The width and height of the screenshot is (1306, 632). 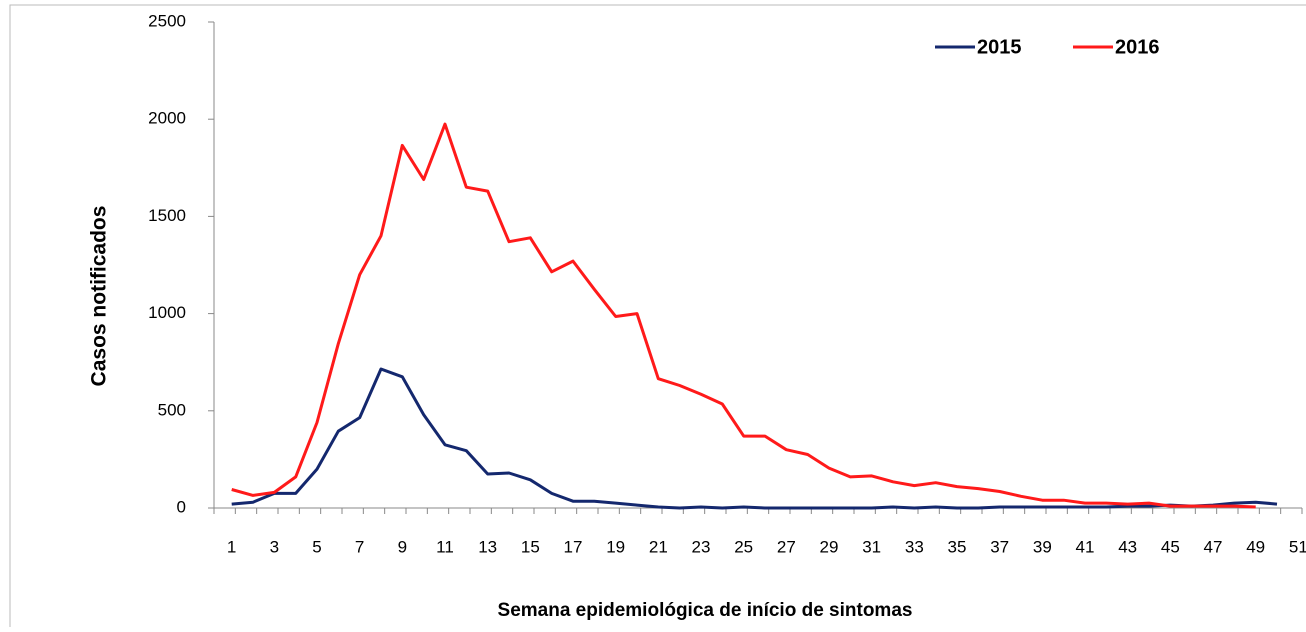 I want to click on x-tick-label: 29, so click(x=829, y=546).